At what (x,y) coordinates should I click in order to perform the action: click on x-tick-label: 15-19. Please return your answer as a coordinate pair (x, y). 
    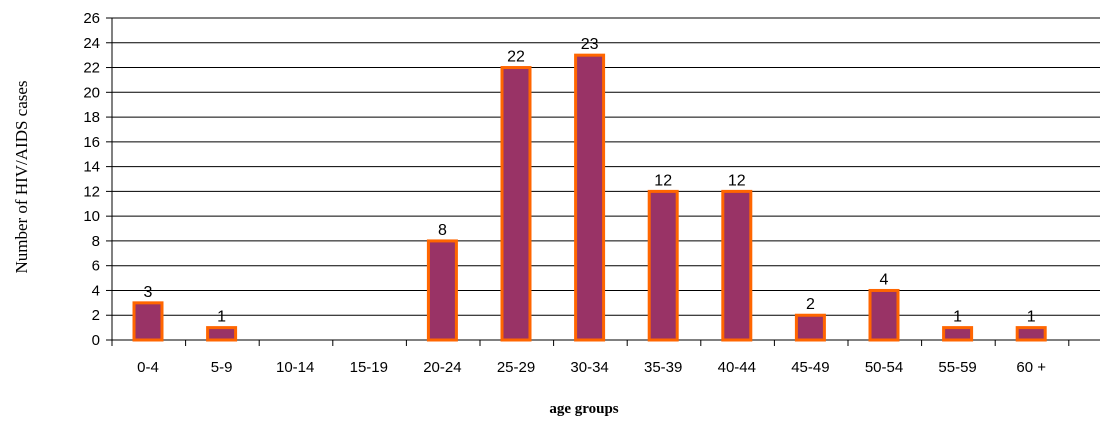
    Looking at the image, I should click on (369, 367).